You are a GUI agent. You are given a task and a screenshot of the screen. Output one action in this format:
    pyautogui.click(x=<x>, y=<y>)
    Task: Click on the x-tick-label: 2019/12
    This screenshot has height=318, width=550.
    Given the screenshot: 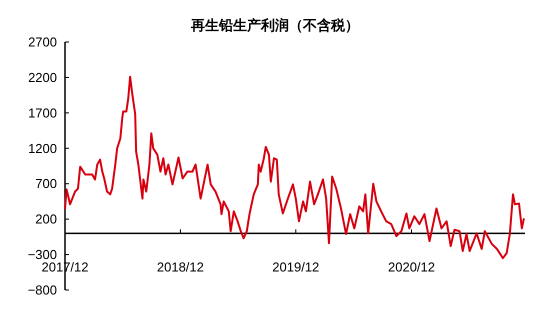 What is the action you would take?
    pyautogui.click(x=296, y=266)
    